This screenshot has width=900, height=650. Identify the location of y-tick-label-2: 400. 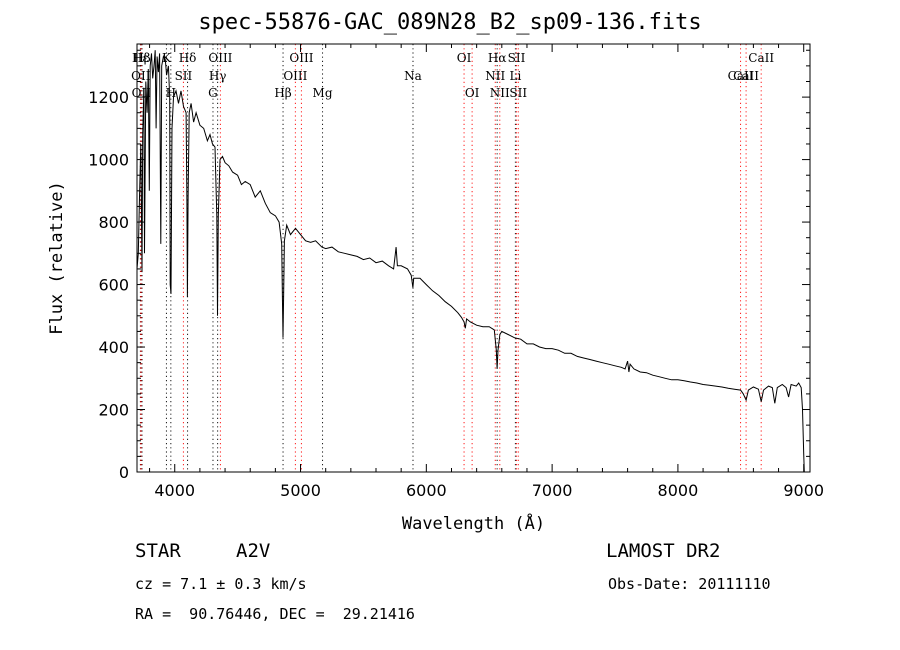
(113, 347).